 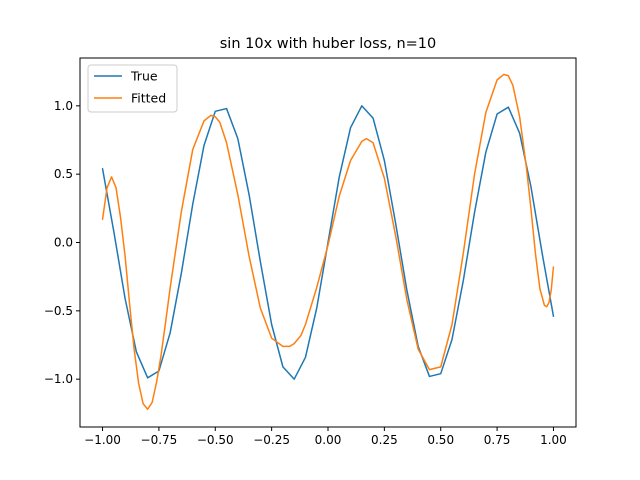 What do you see at coordinates (384, 440) in the screenshot?
I see `x-tick-label: 0.25` at bounding box center [384, 440].